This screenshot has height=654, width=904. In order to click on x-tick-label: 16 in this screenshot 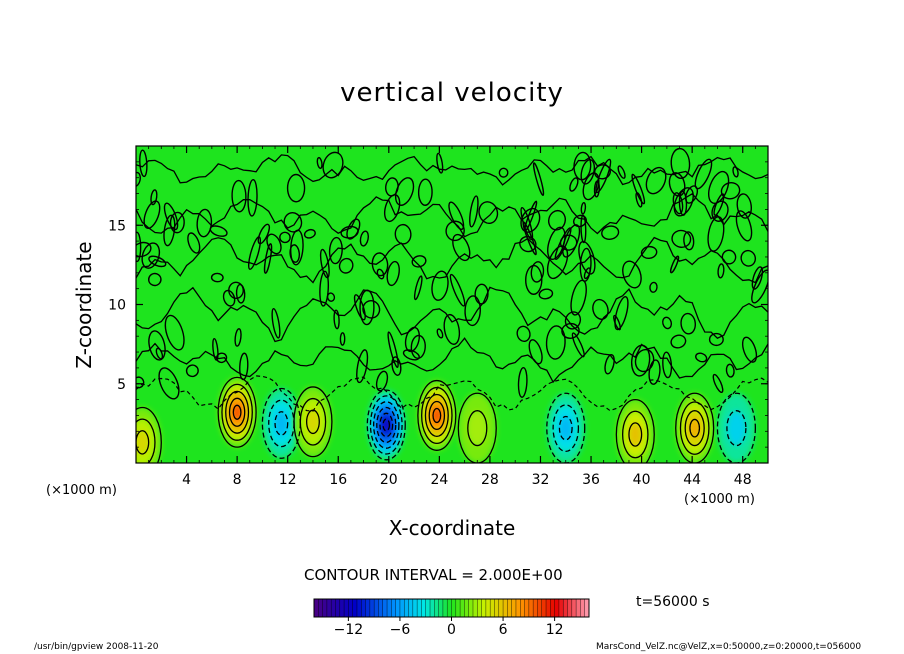, I will do `click(338, 480)`.